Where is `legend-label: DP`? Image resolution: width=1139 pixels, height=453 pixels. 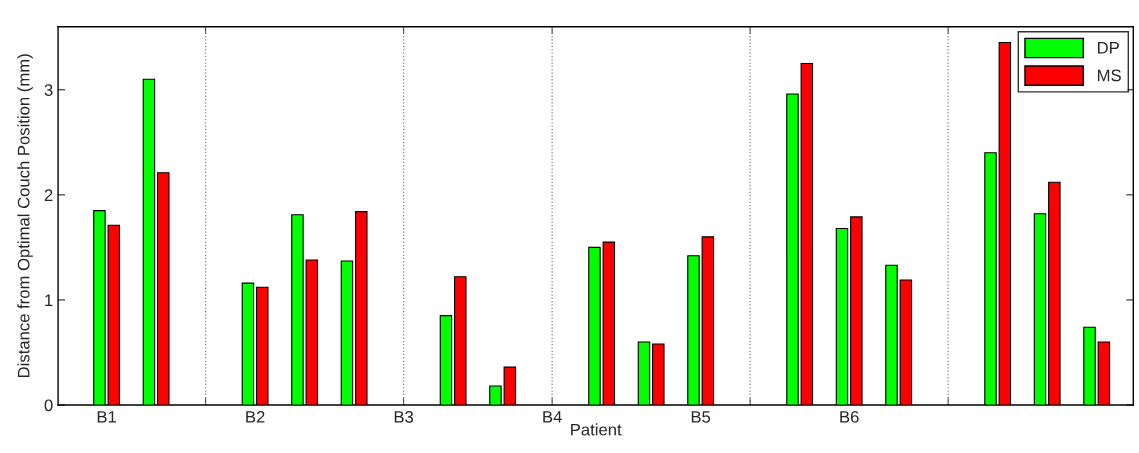
legend-label: DP is located at coordinates (1108, 48).